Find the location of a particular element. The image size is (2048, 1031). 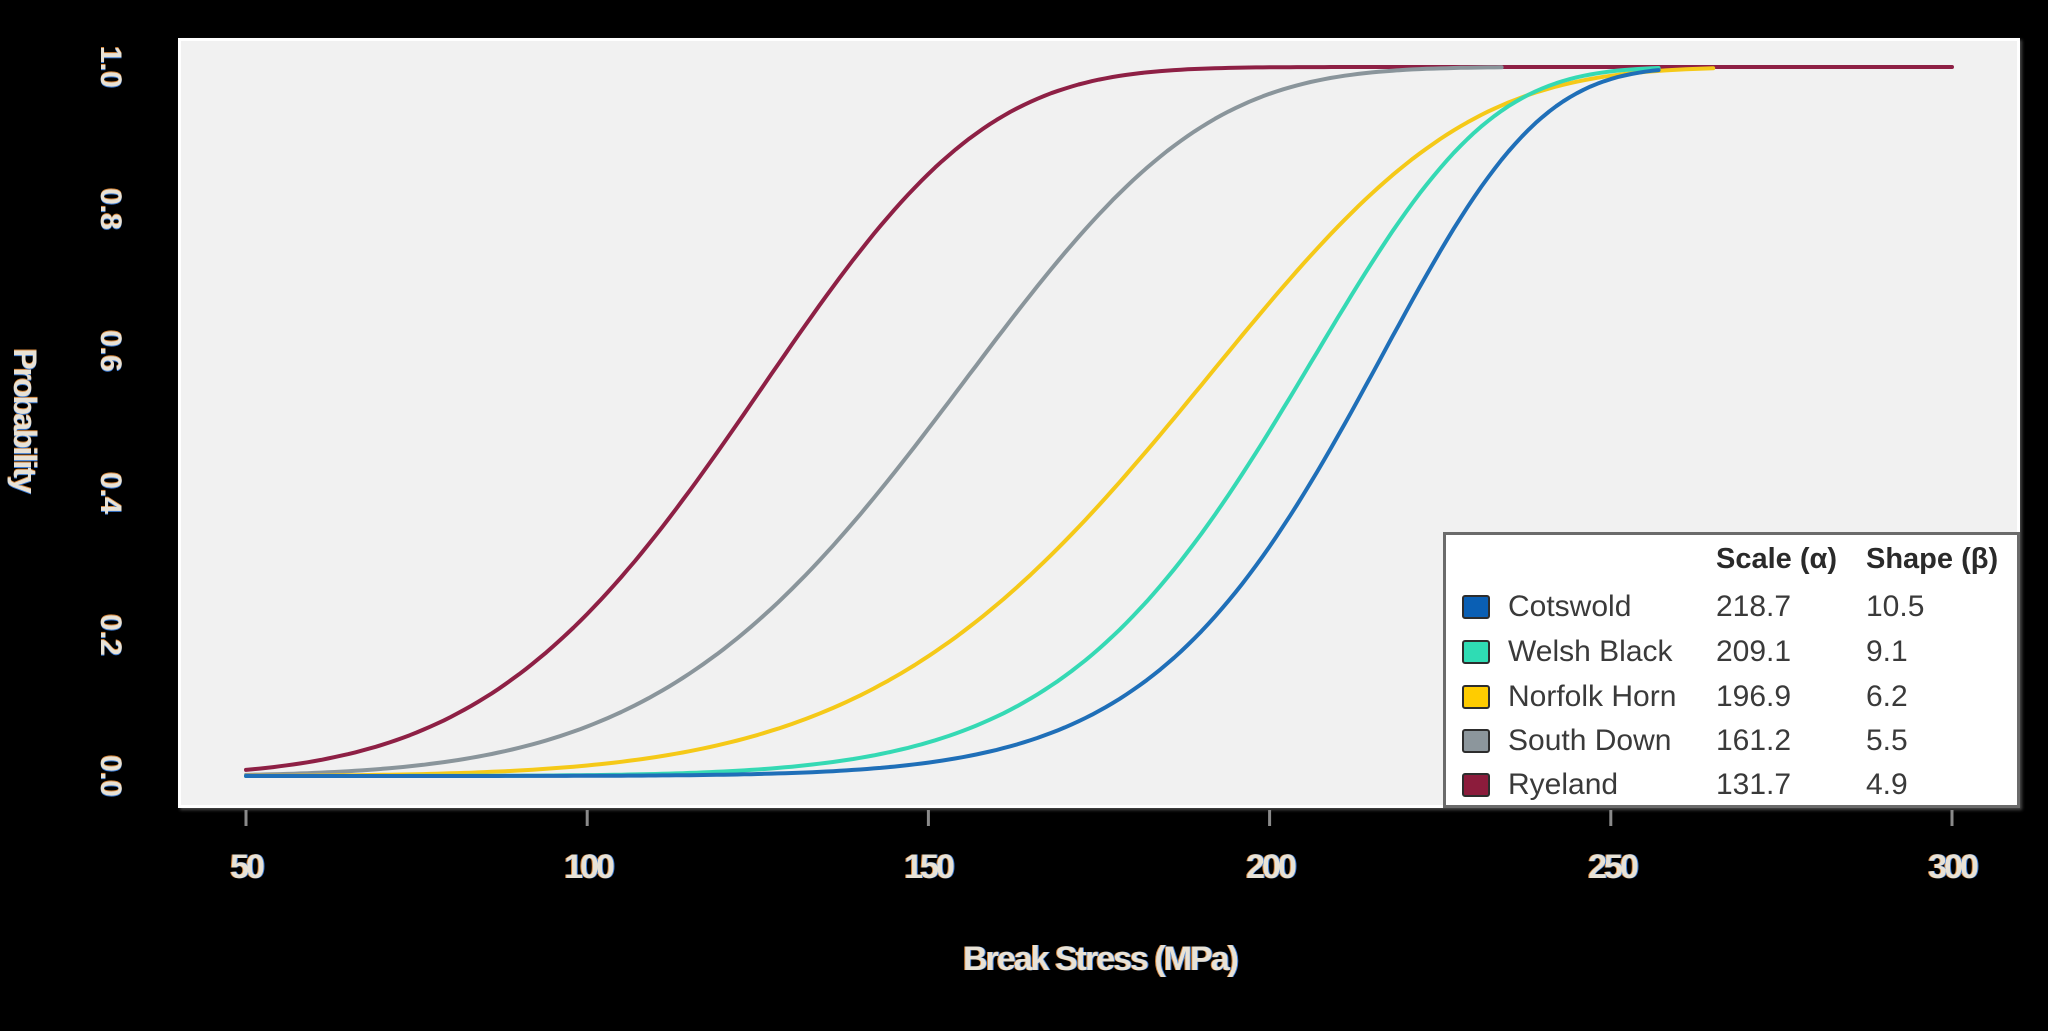

x-tick-label-250: 250 is located at coordinates (1613, 867).